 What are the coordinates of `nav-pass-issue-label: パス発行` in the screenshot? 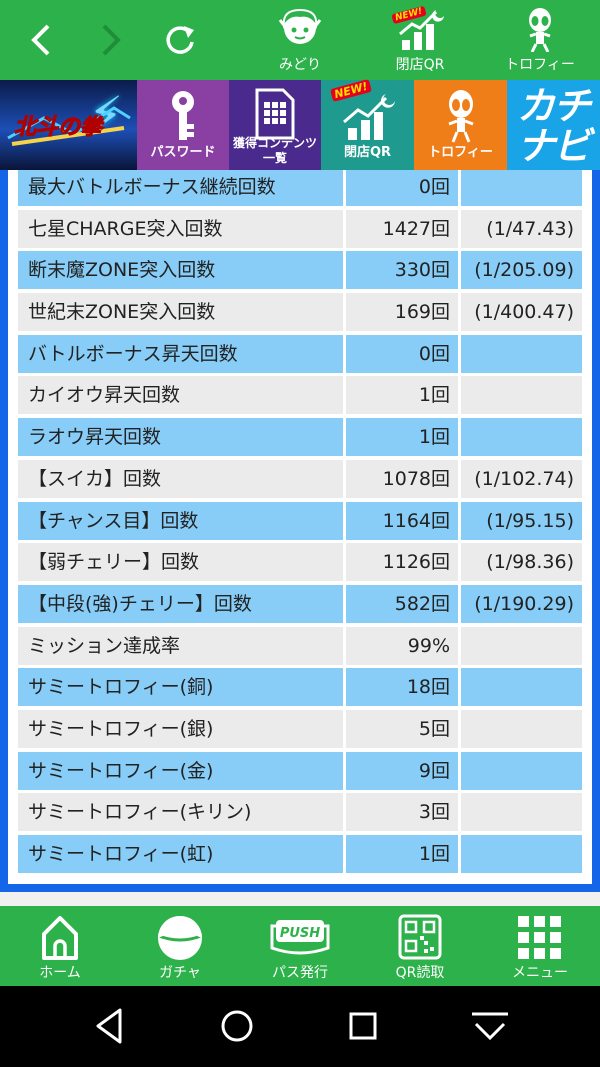 It's located at (300, 973).